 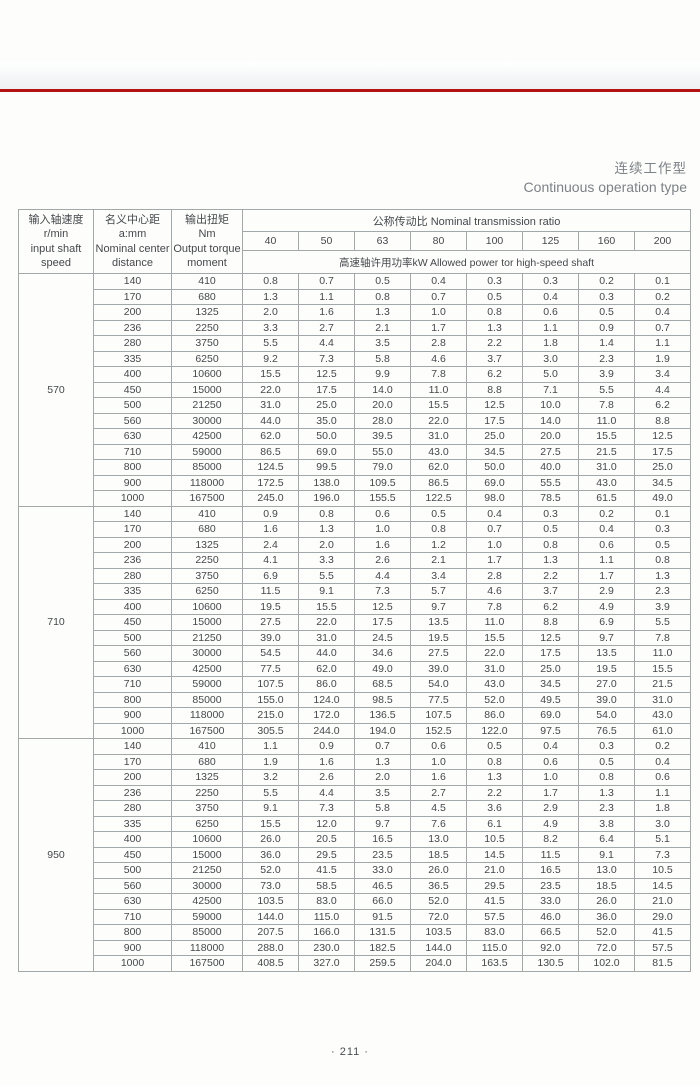 What do you see at coordinates (606, 343) in the screenshot?
I see `power-value-cell: 1.4` at bounding box center [606, 343].